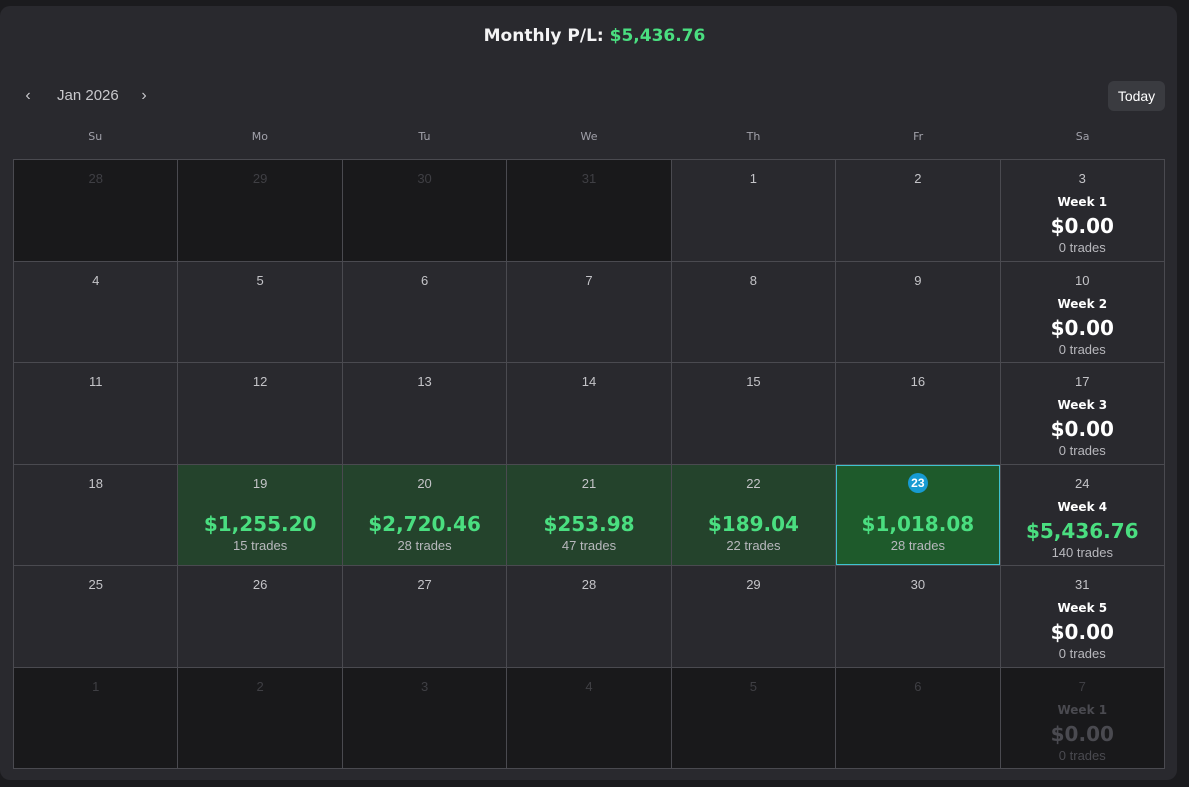  Describe the element at coordinates (1082, 210) in the screenshot. I see `week-summary-cell: 3 Week 1 $0.00 0 trades` at that location.